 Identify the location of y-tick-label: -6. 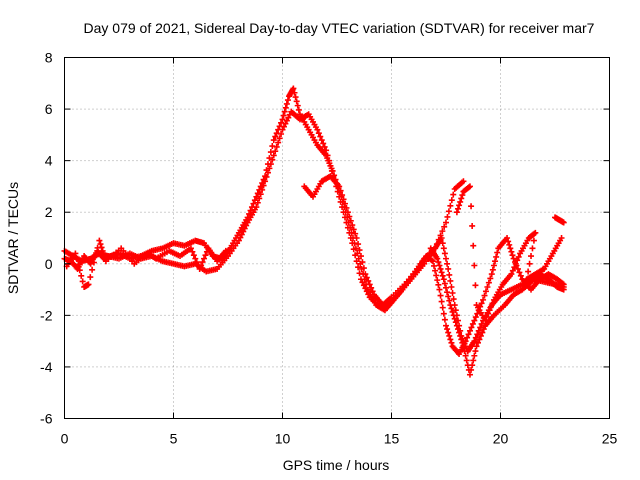
(46, 419).